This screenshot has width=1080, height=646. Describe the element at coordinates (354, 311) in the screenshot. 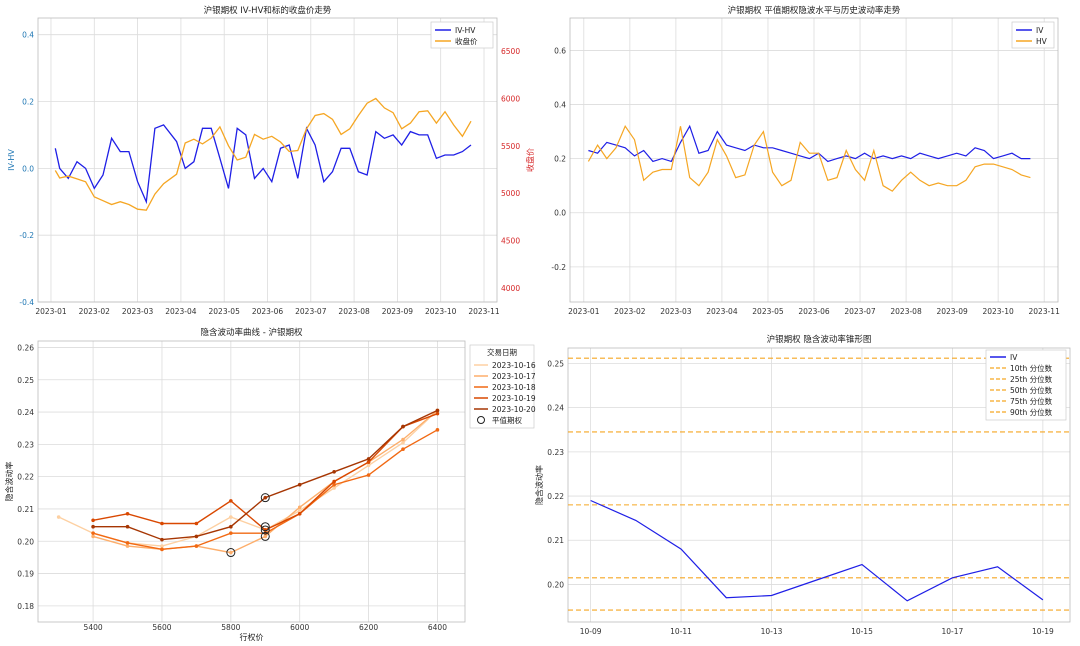

I see `x-tick-label: 2023-08` at that location.